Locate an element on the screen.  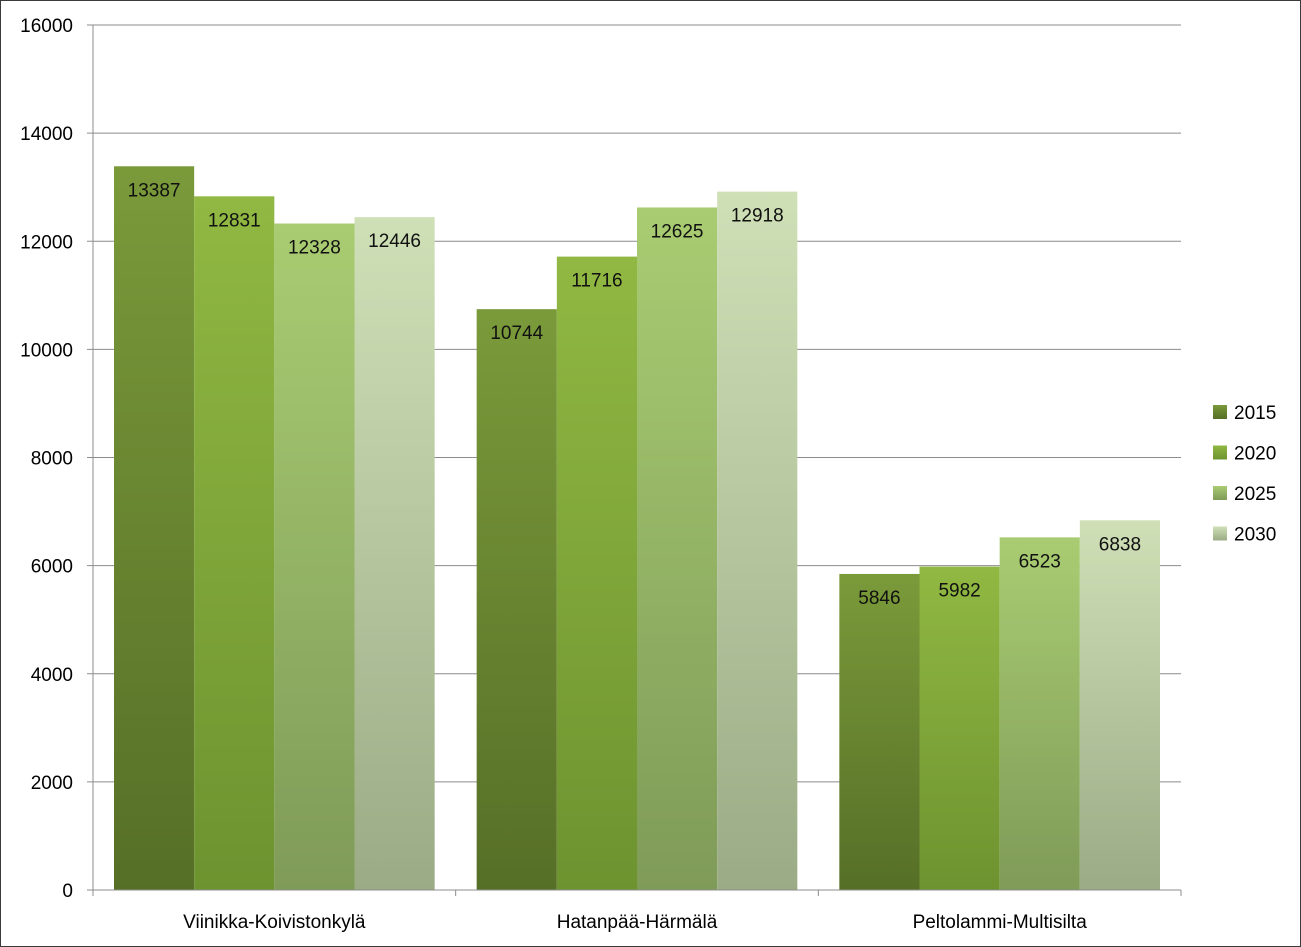
y-tick-label: 10000 is located at coordinates (46, 350).